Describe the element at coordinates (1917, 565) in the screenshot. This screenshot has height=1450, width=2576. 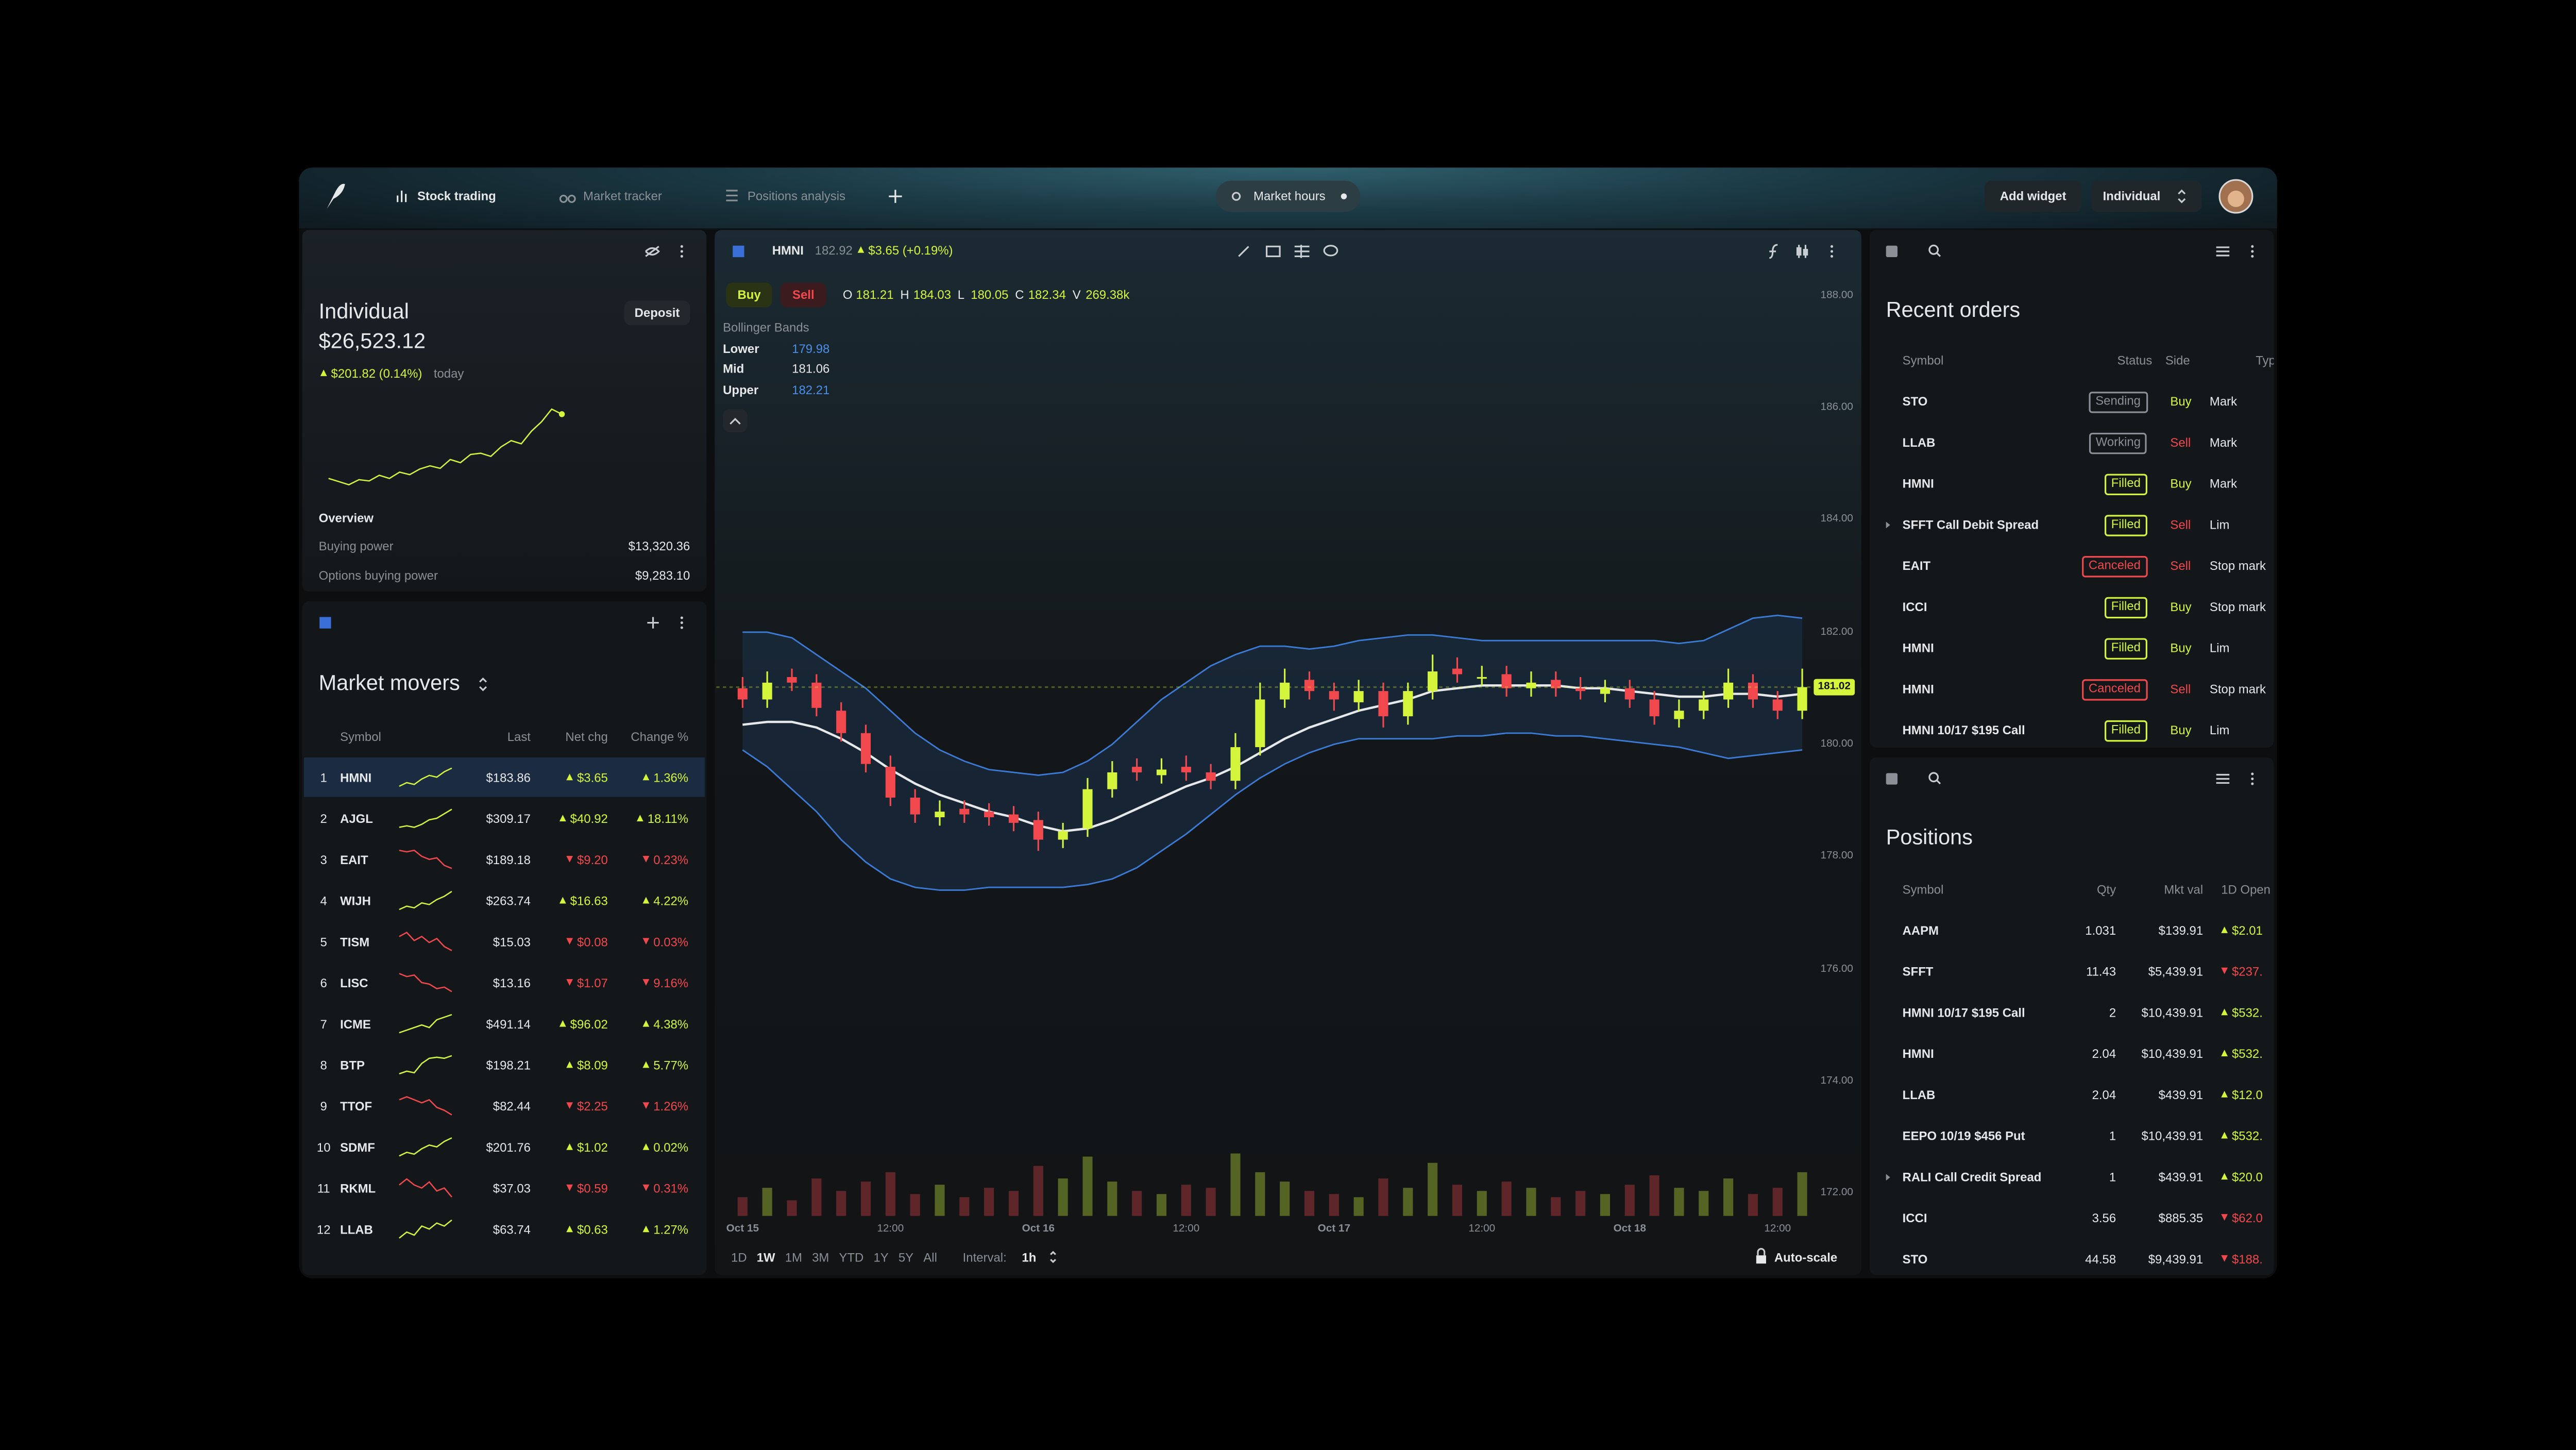
I see `order-symbol: EAIT` at that location.